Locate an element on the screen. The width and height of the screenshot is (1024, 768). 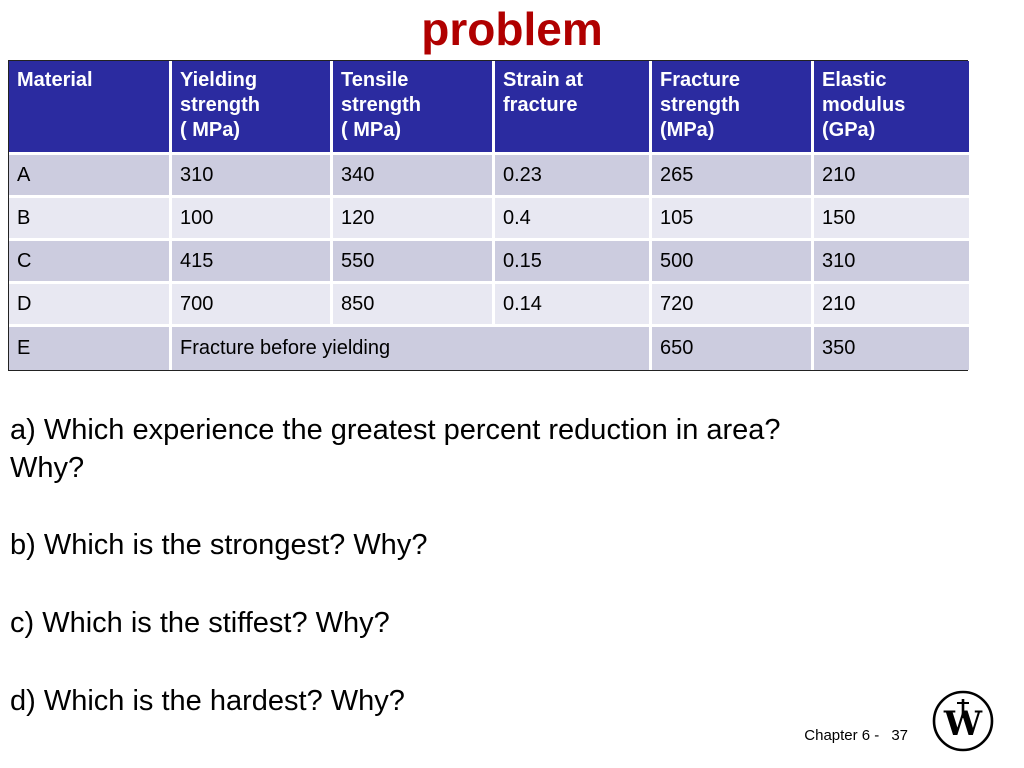
publisher-colophon-icon: W is located at coordinates (963, 721).